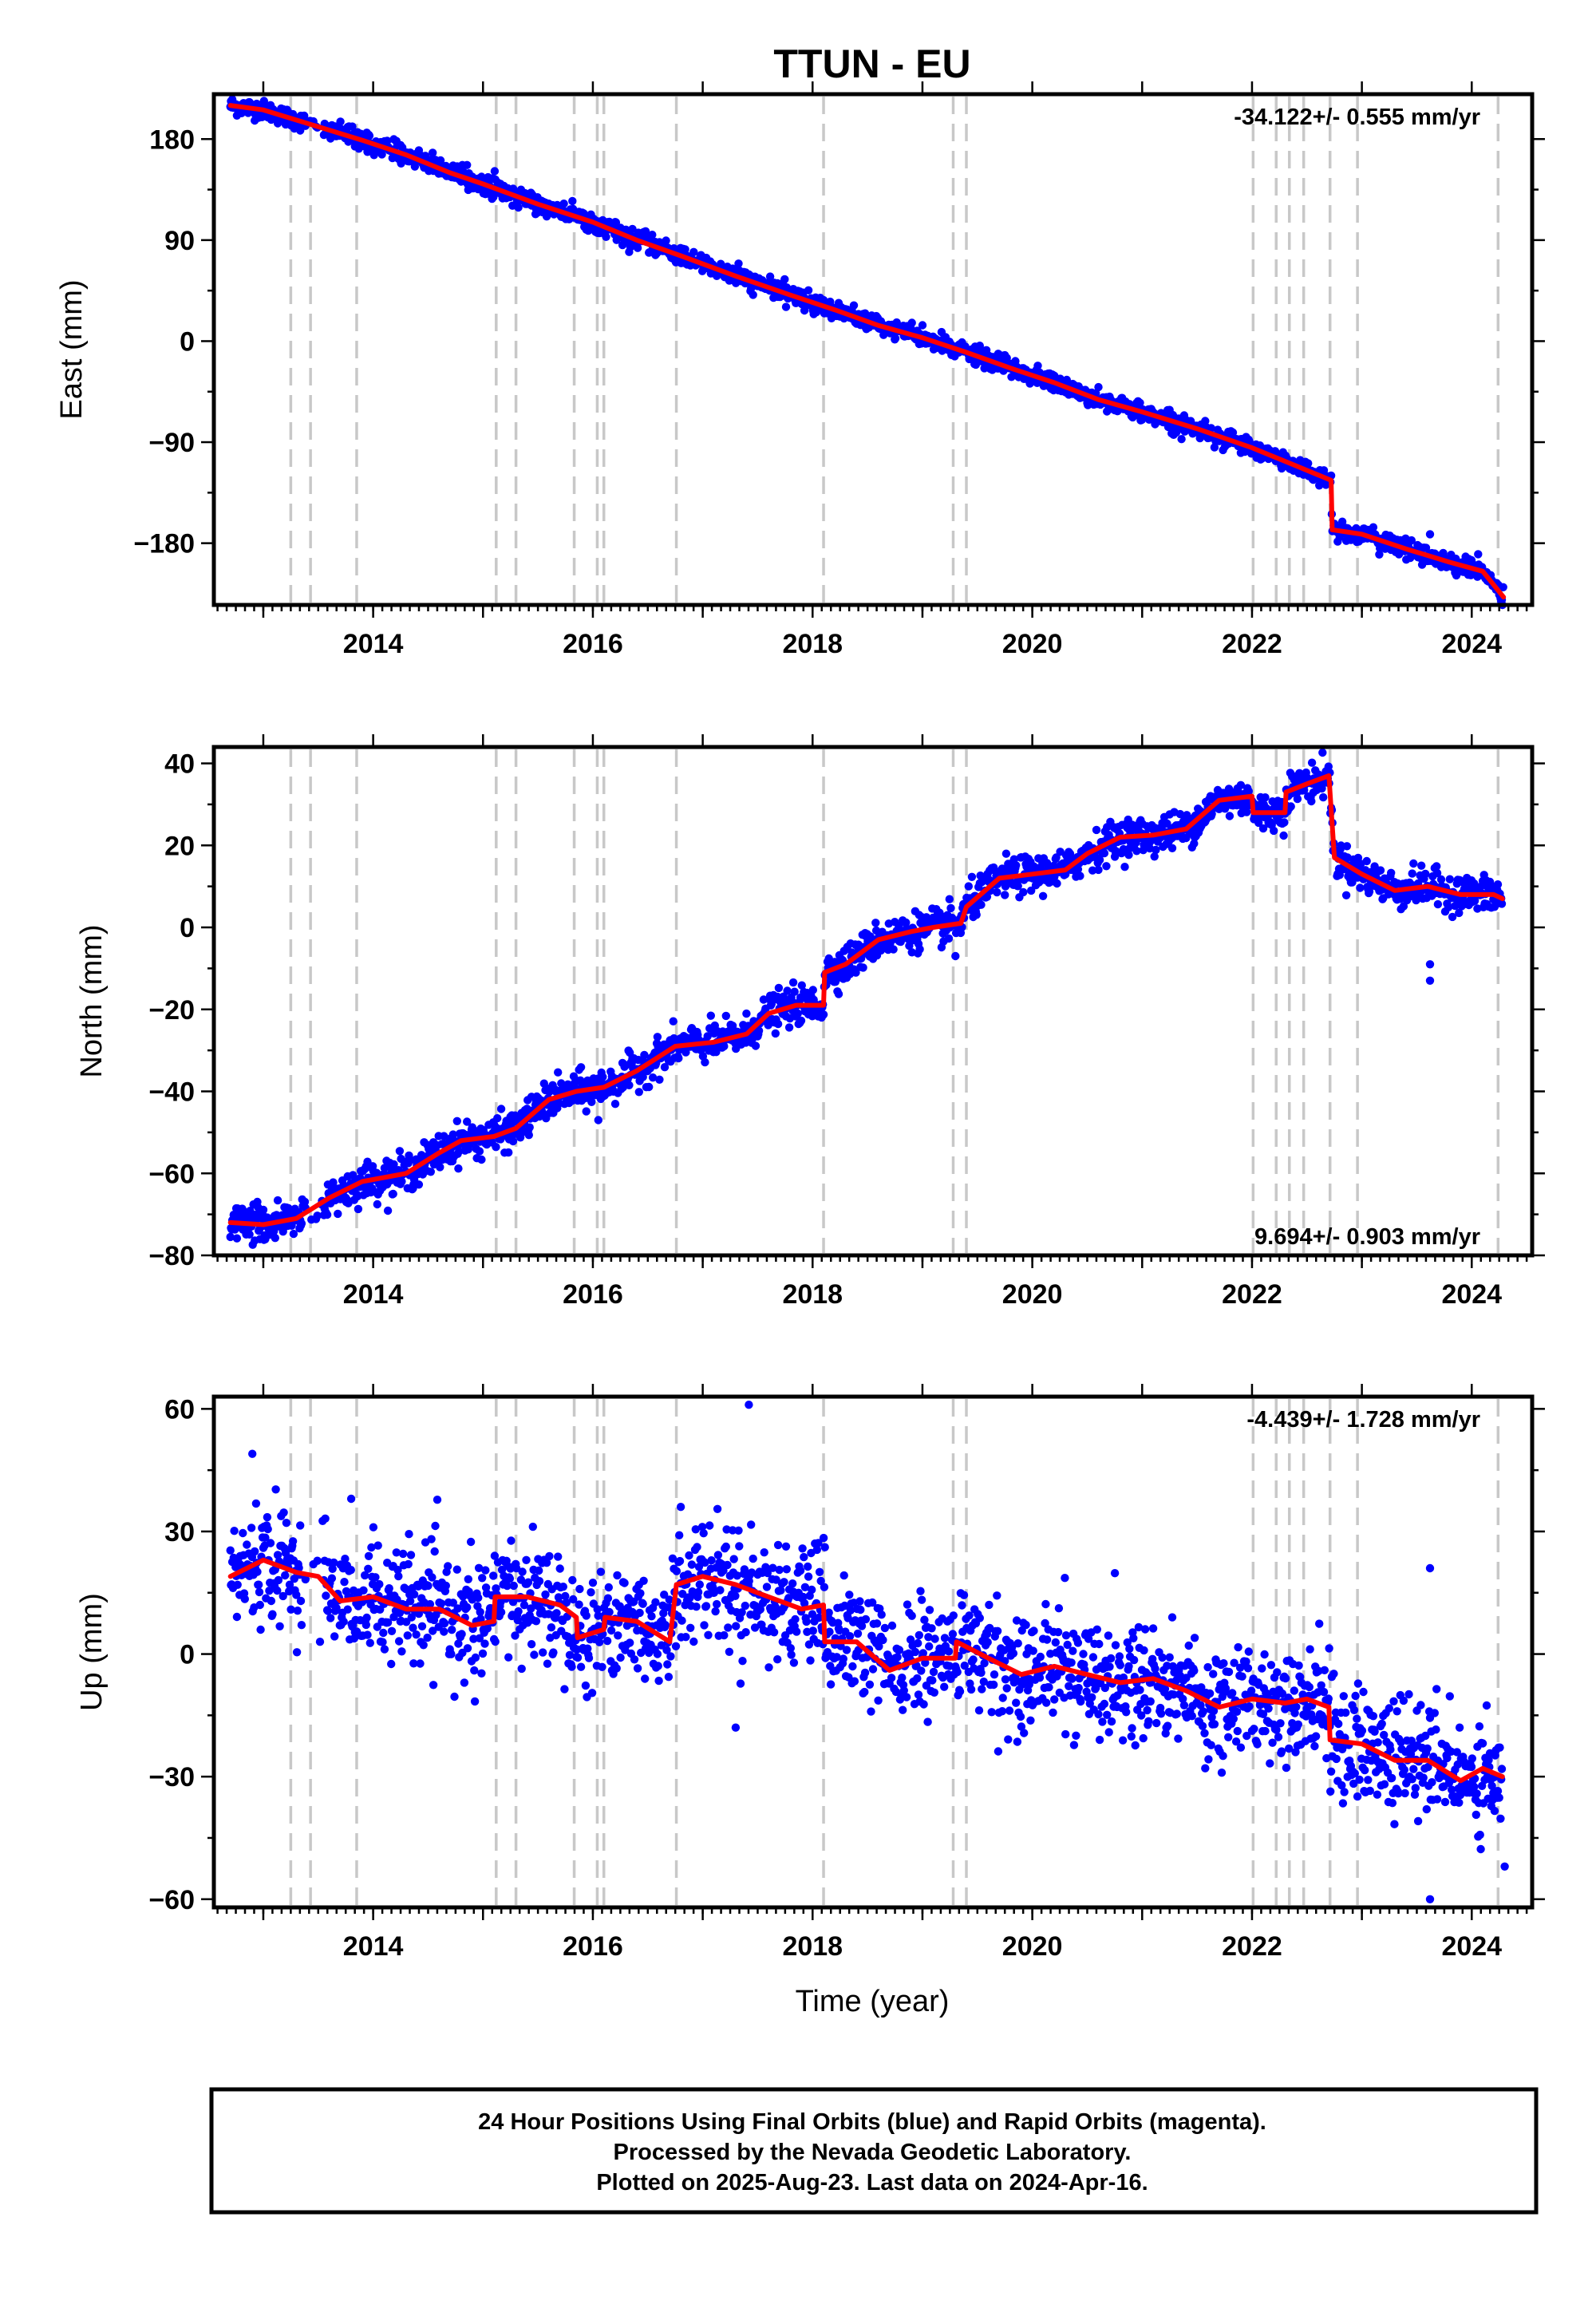 The height and width of the screenshot is (2316, 1596). What do you see at coordinates (1503, 587) in the screenshot?
I see `east-point-1905` at bounding box center [1503, 587].